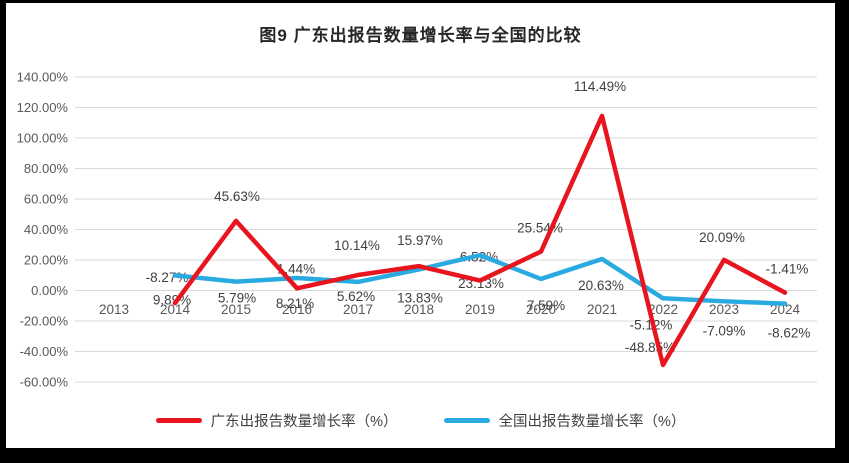 This screenshot has width=849, height=463. I want to click on y-axis-tick-label: 120.00%, so click(43, 107).